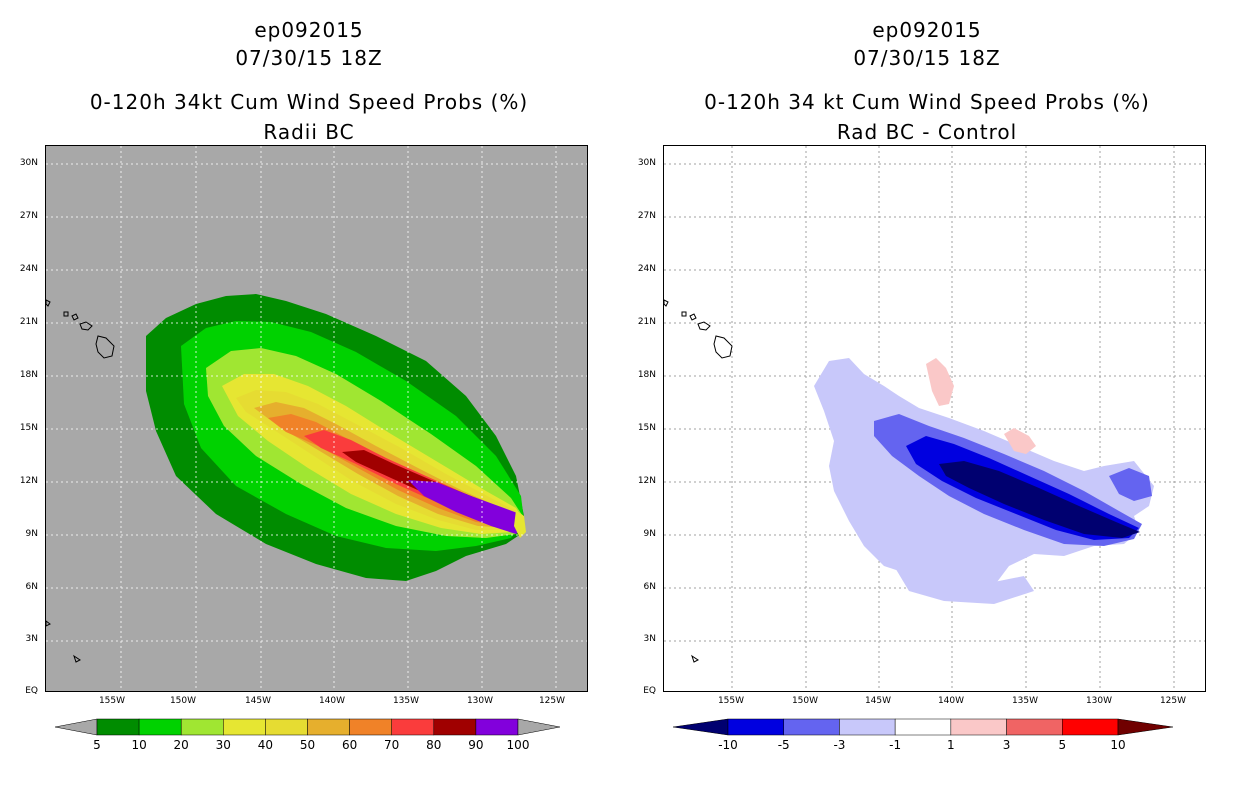  Describe the element at coordinates (1006, 745) in the screenshot. I see `colorbar-tick-label: 3` at that location.